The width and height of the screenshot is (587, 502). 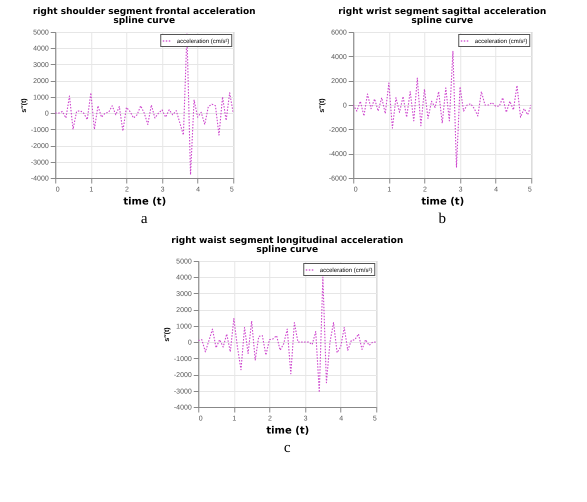 What do you see at coordinates (287, 245) in the screenshot?
I see `chart-title: right waist segment longitudinal acceleration spline curve` at bounding box center [287, 245].